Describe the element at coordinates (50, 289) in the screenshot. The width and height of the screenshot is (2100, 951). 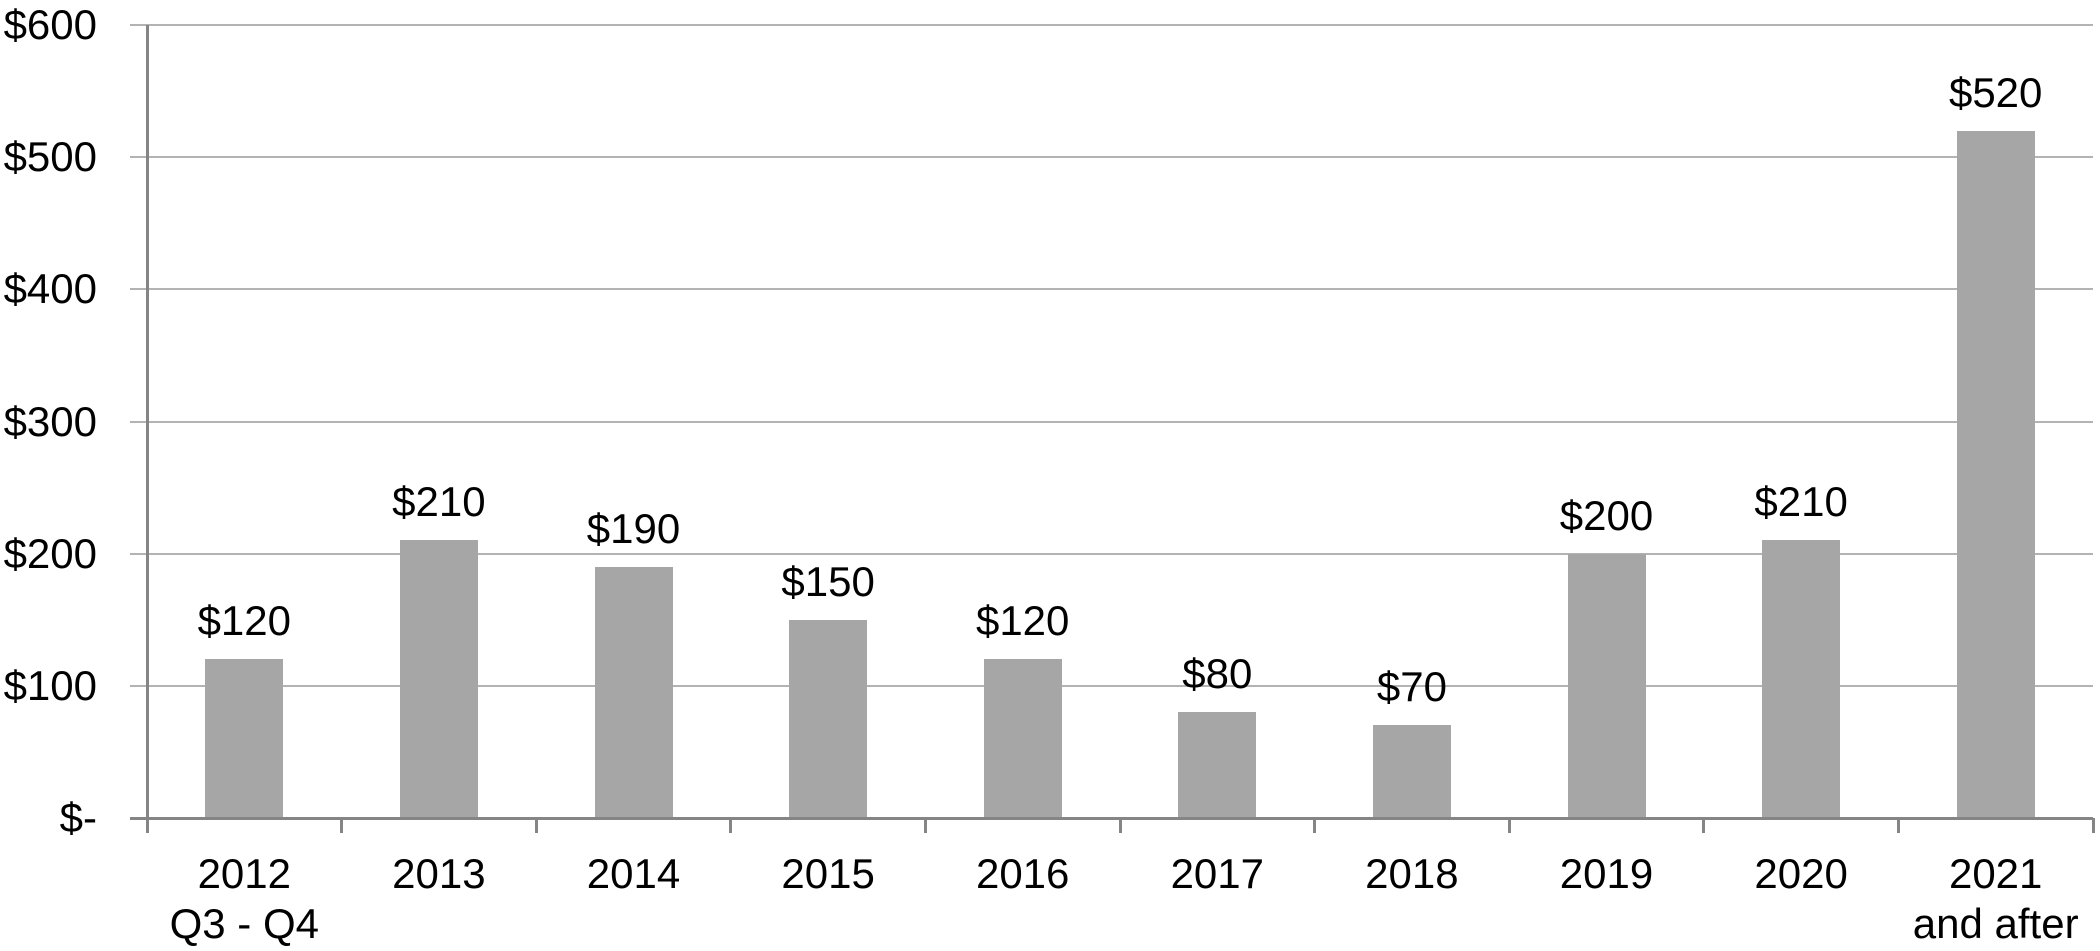
I see `y-axis-tick-label: $400` at that location.